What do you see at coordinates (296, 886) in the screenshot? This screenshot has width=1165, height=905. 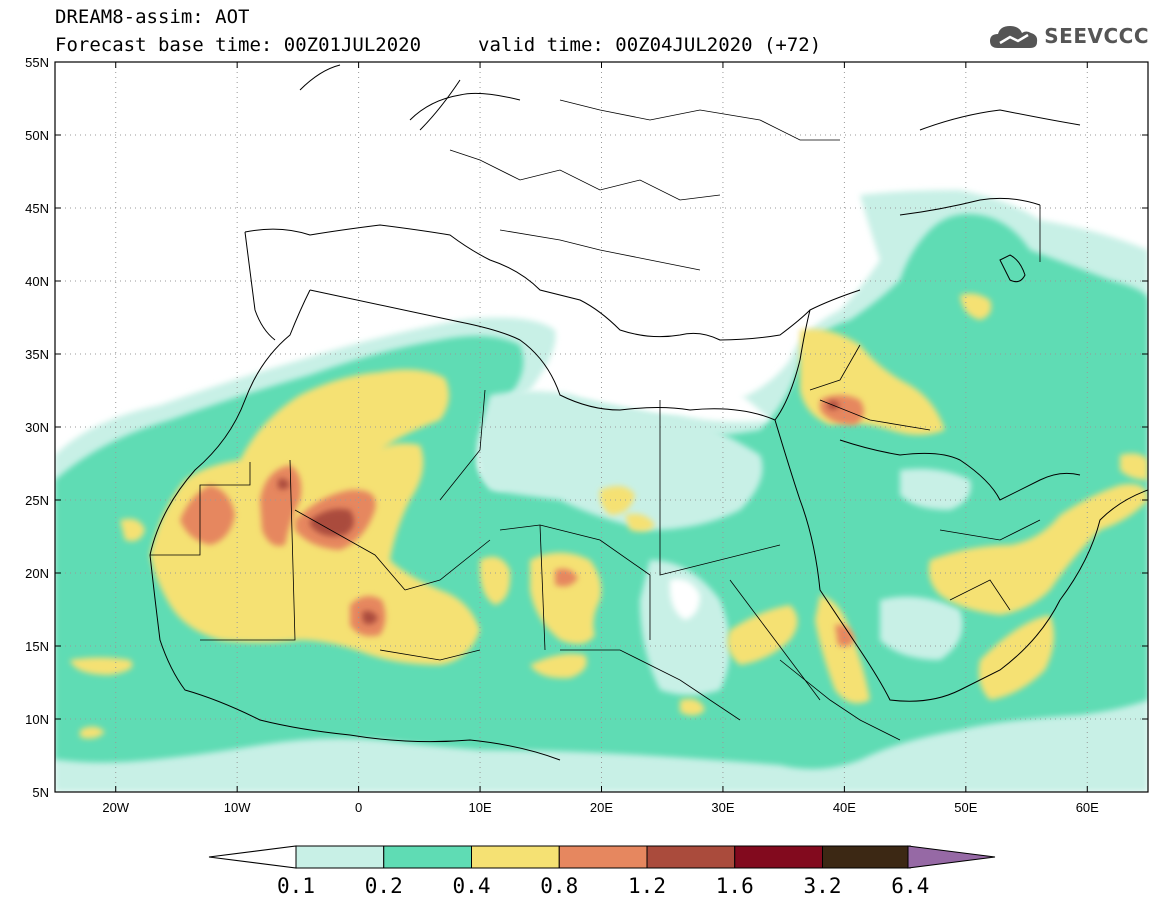 I see `colorbar-label: 0.1` at bounding box center [296, 886].